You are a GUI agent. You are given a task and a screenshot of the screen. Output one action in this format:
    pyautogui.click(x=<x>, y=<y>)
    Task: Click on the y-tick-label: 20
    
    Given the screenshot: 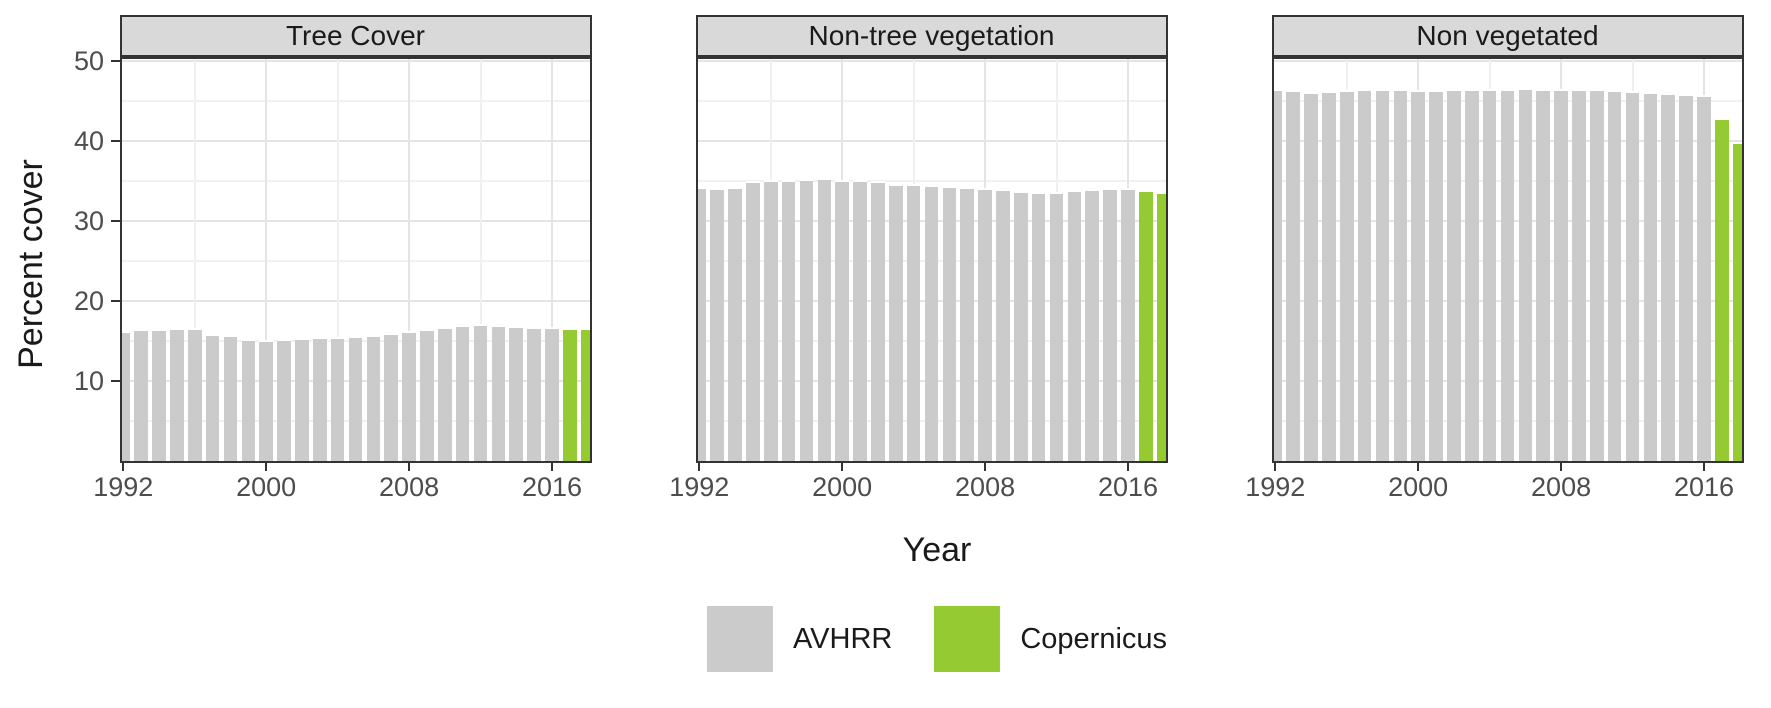 What is the action you would take?
    pyautogui.click(x=88, y=301)
    